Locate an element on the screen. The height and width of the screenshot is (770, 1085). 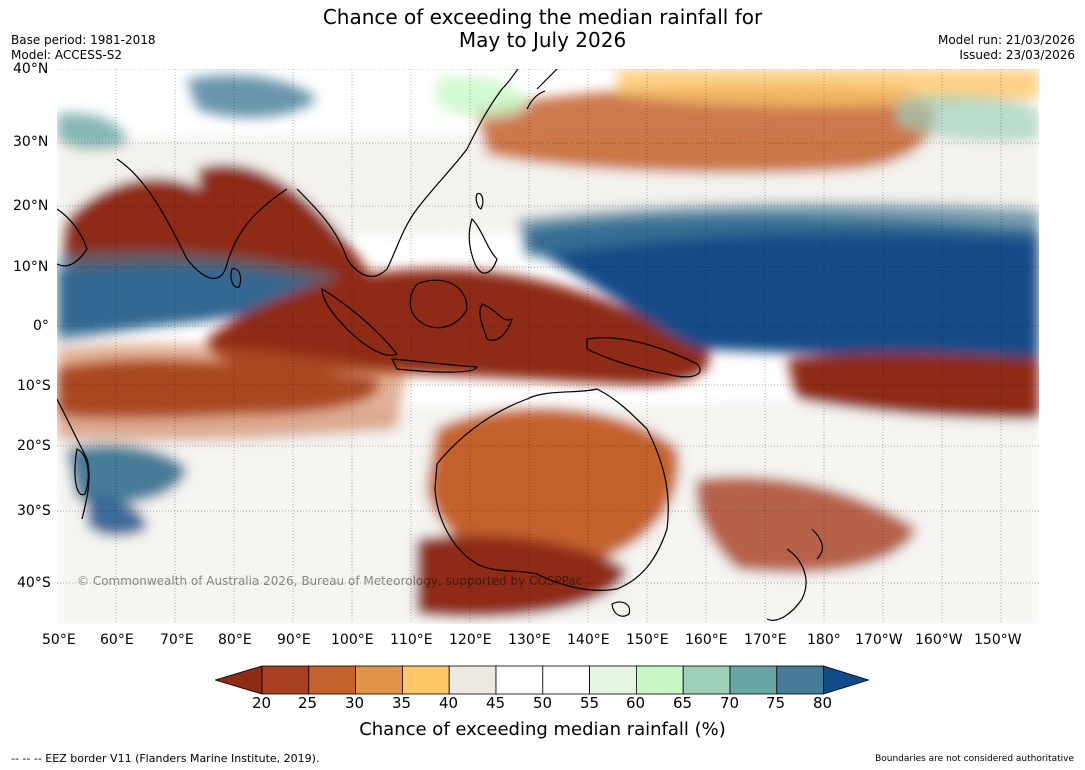
base-period-label: Base period: 1981-2018 is located at coordinates (83, 40).